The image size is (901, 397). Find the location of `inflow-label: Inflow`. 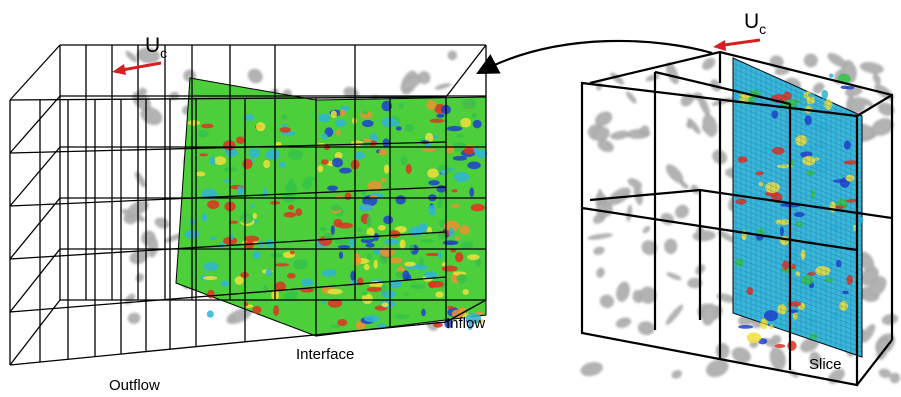

inflow-label: Inflow is located at coordinates (465, 323).